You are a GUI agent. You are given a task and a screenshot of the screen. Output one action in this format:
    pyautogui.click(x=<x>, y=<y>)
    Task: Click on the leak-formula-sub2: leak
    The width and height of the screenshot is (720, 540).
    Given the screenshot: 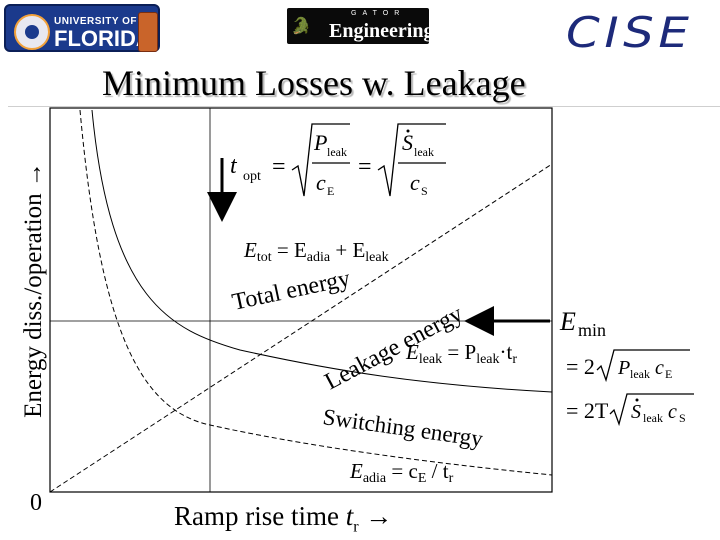 What is the action you would take?
    pyautogui.click(x=487, y=359)
    